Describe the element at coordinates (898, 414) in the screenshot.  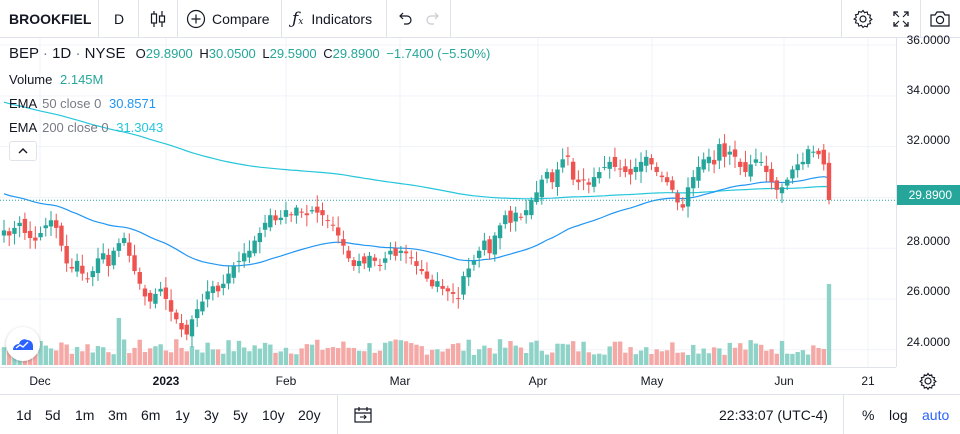
I see `log-scale-toggle: log` at that location.